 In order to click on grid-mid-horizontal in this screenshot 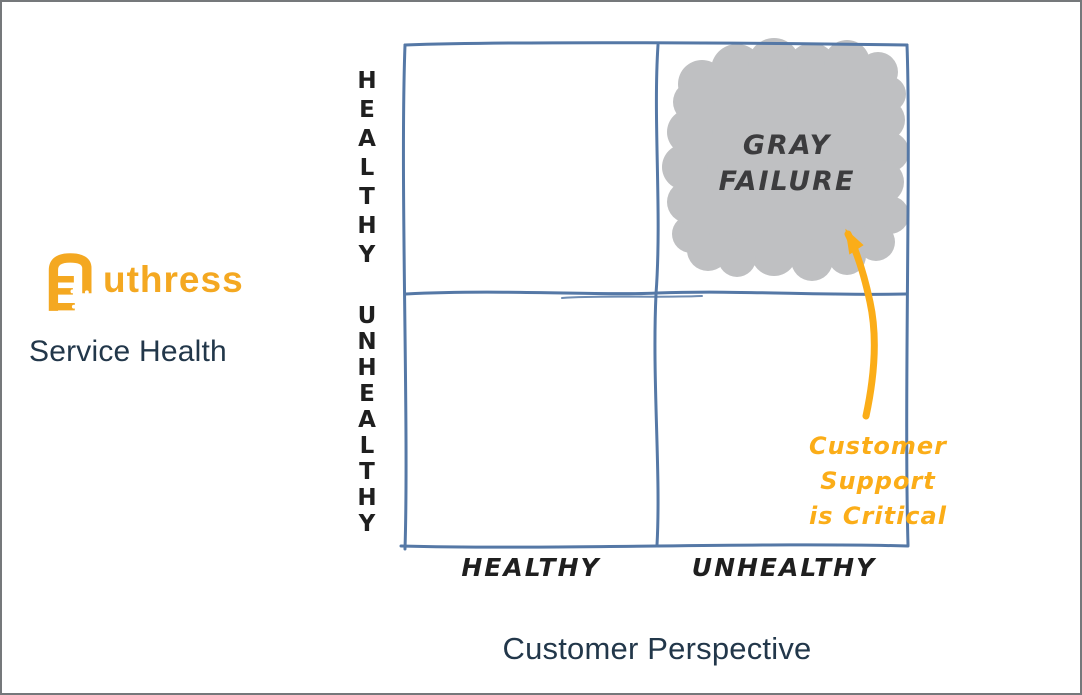, I will do `click(656, 293)`.